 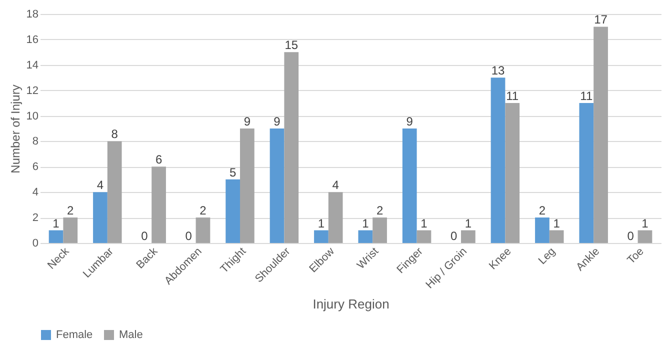 I want to click on data-label: 8, so click(x=114, y=134).